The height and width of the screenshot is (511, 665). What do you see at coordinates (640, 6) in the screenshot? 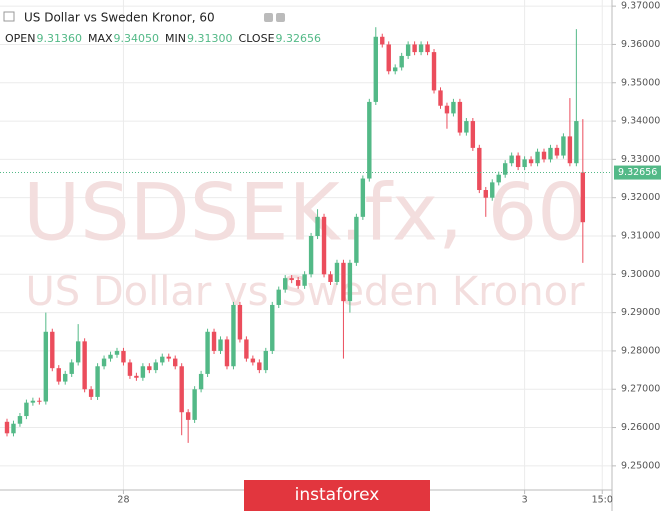
I see `y-tick-label: 9.37000` at bounding box center [640, 6].